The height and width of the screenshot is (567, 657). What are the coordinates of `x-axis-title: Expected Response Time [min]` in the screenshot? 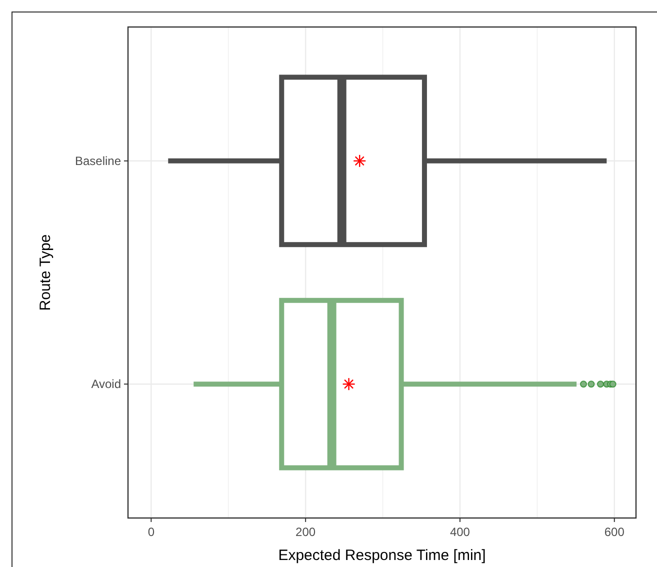 It's located at (382, 555).